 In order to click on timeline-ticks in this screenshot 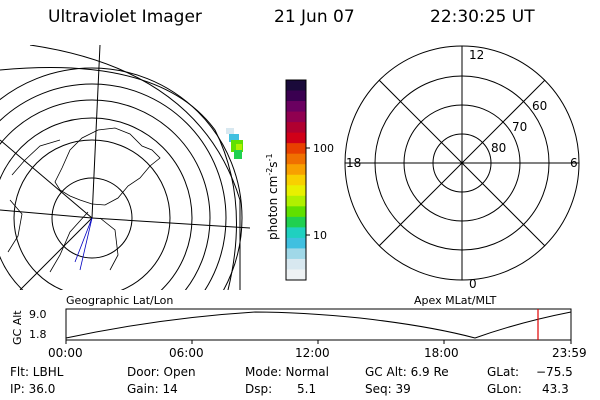, I will do `click(318, 342)`.